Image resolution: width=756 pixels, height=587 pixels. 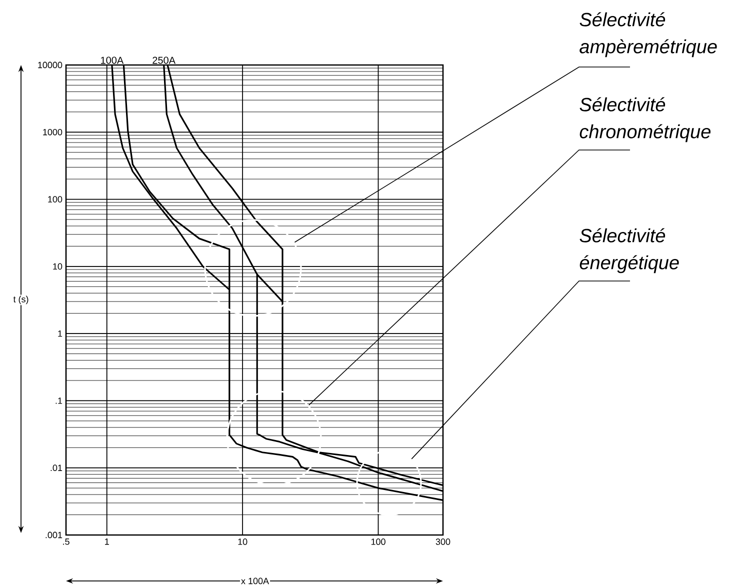 I want to click on x-axis-title: x 100A, so click(x=255, y=581).